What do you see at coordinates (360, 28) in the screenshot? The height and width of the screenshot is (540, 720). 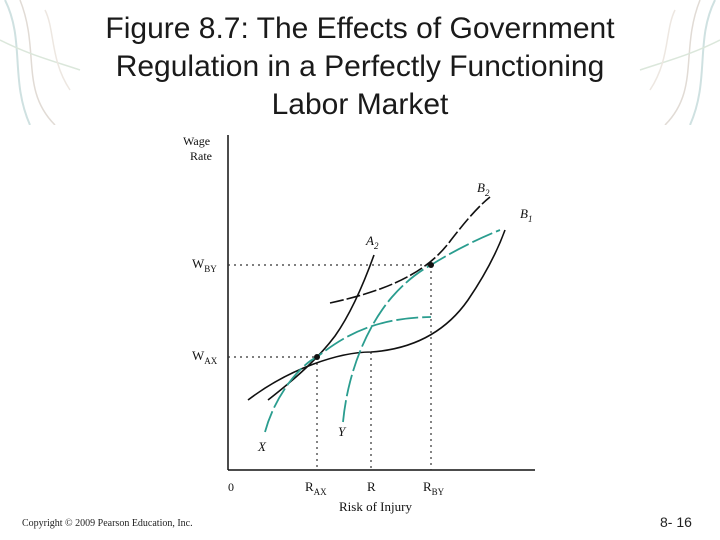 I see `slide-title-line-1: Figure 8.7: The Effects of Government` at bounding box center [360, 28].